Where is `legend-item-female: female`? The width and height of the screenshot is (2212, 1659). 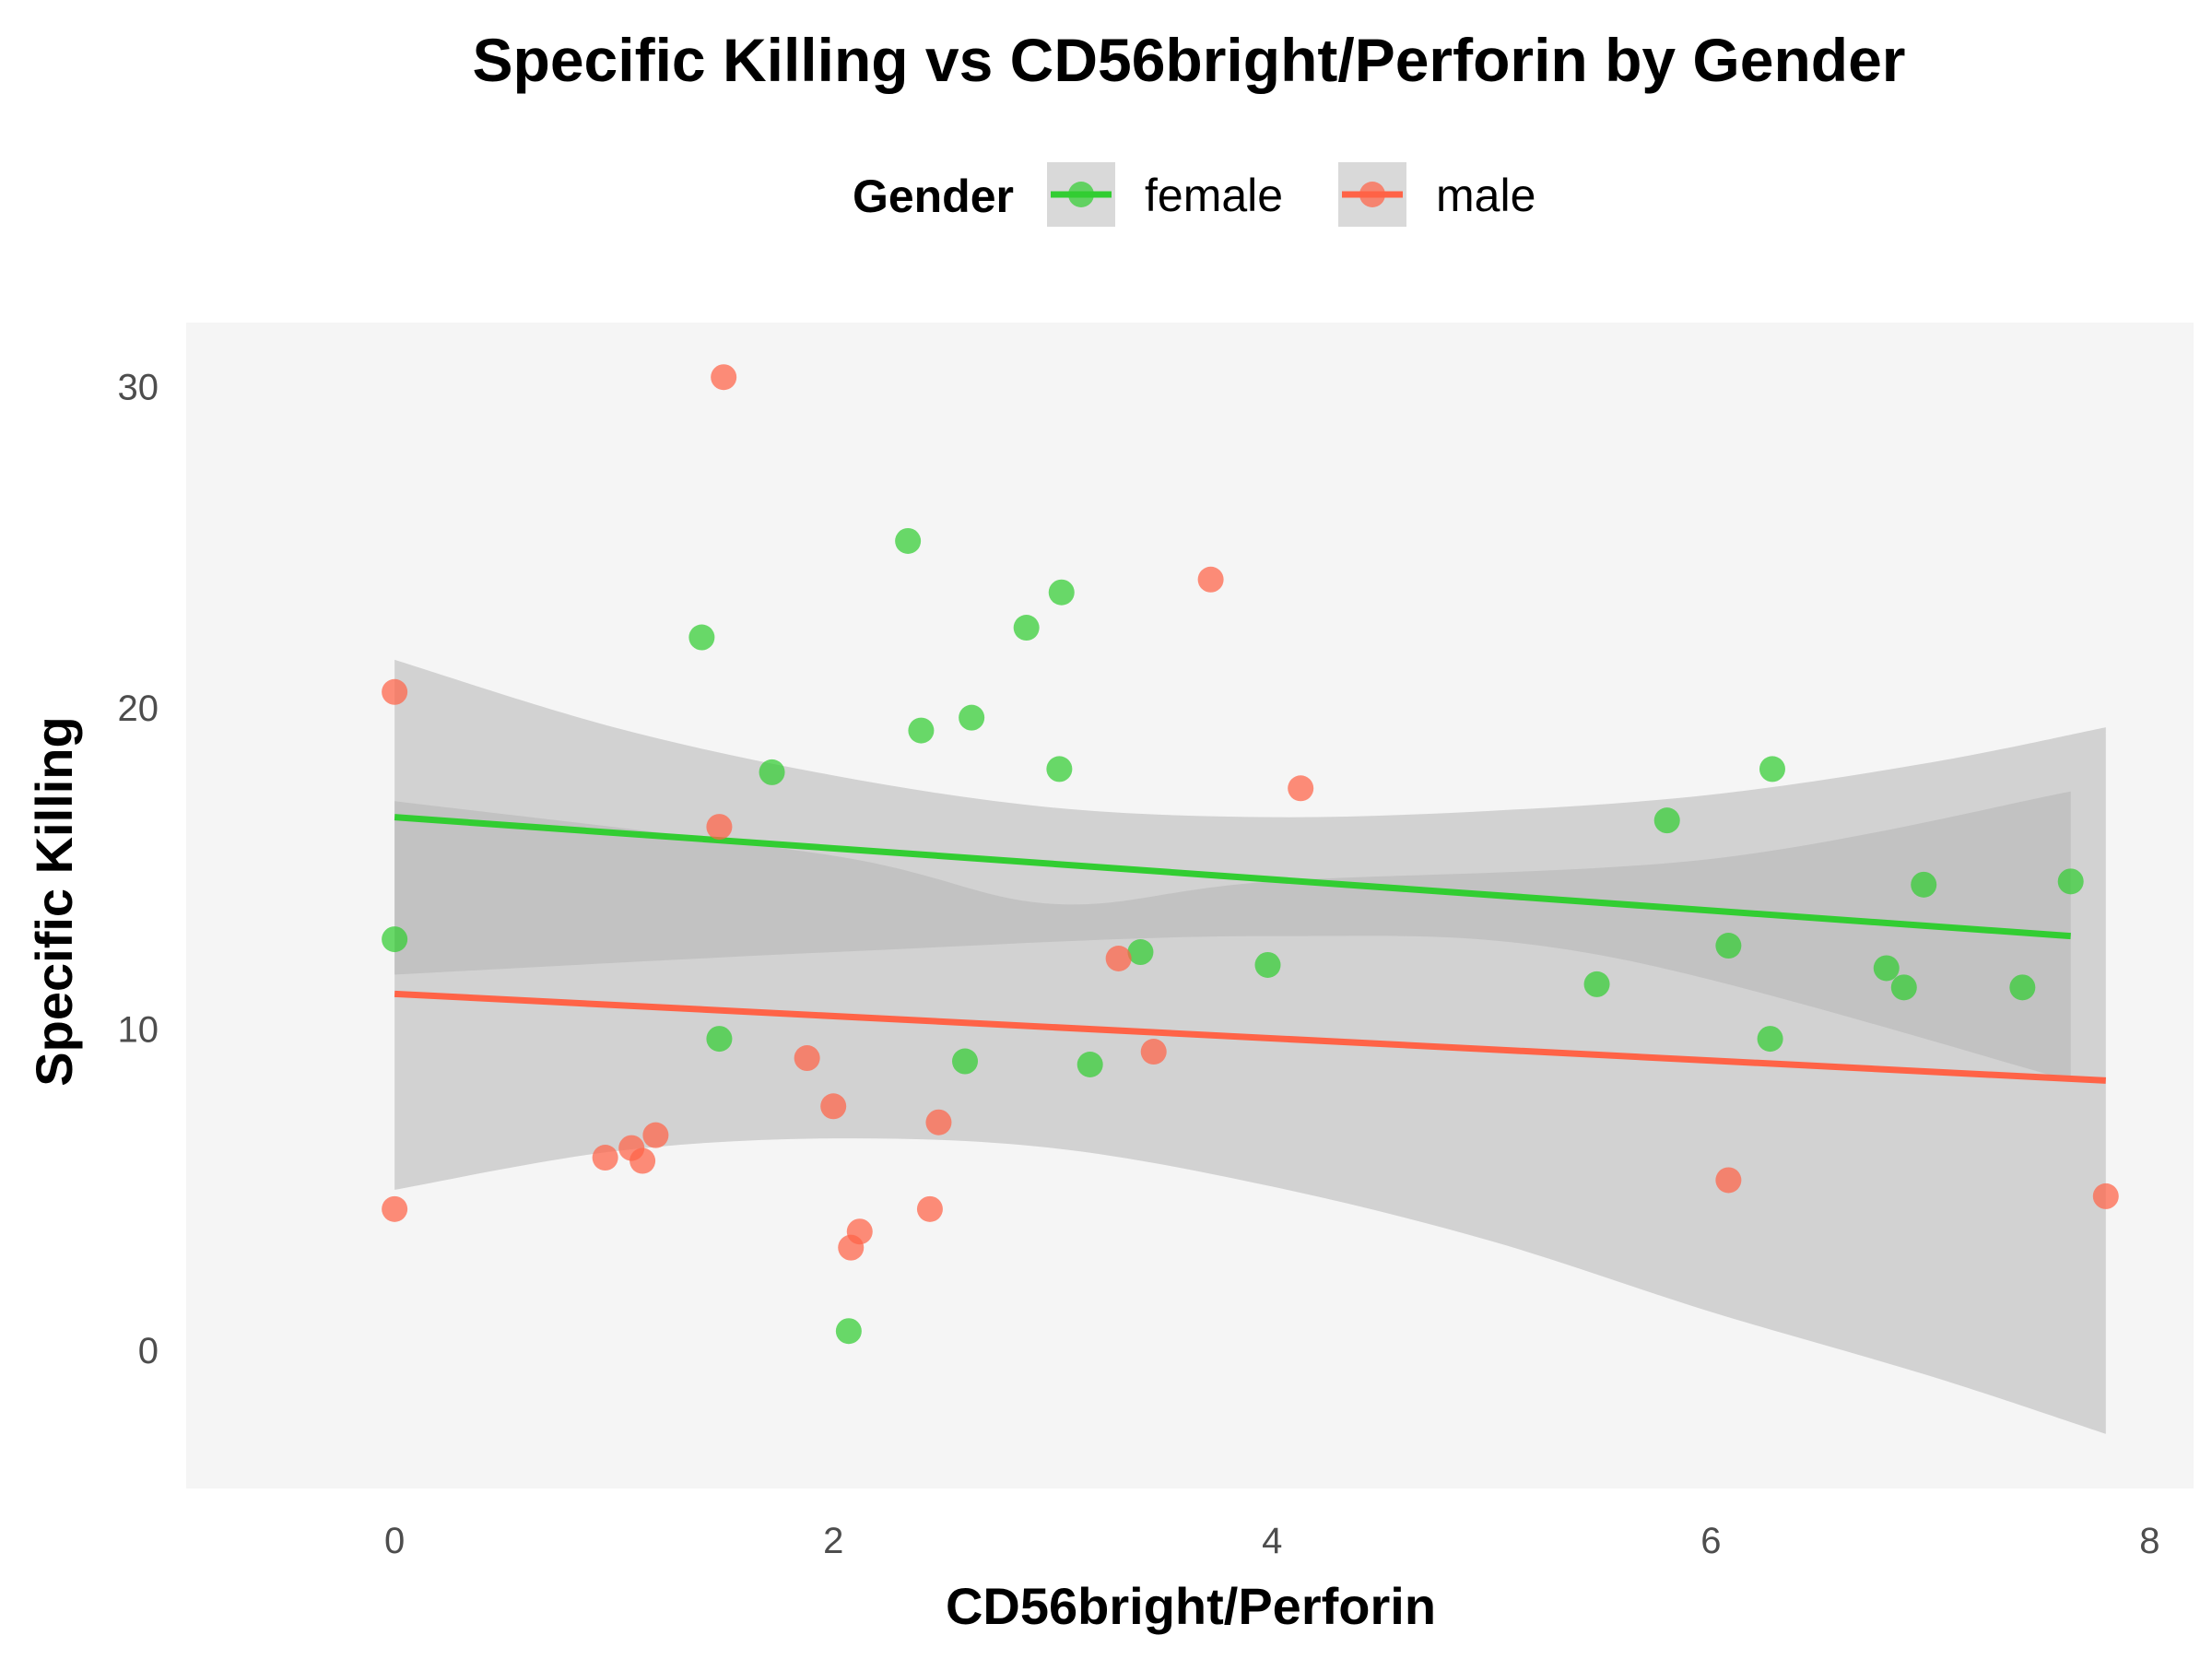
legend-item-female: female is located at coordinates (1165, 194).